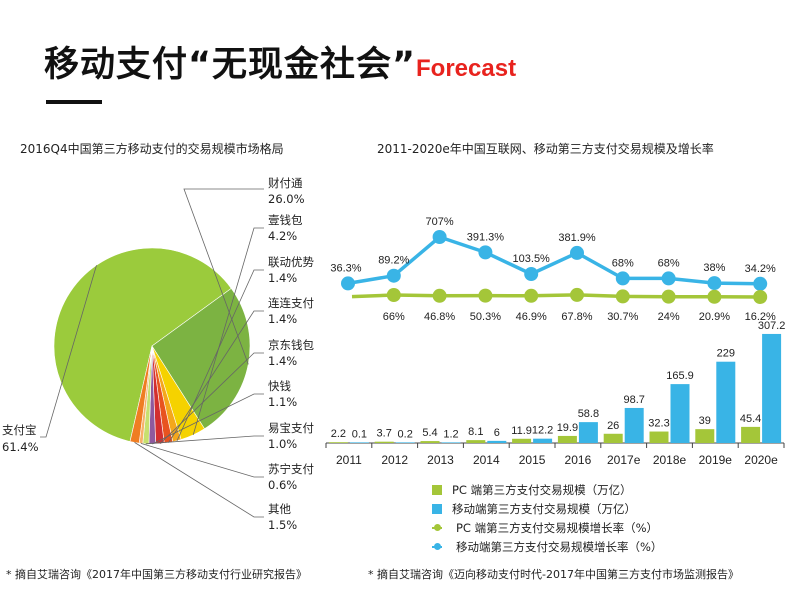  What do you see at coordinates (282, 444) in the screenshot?
I see `pie-slice-value-label: 1.0%` at bounding box center [282, 444].